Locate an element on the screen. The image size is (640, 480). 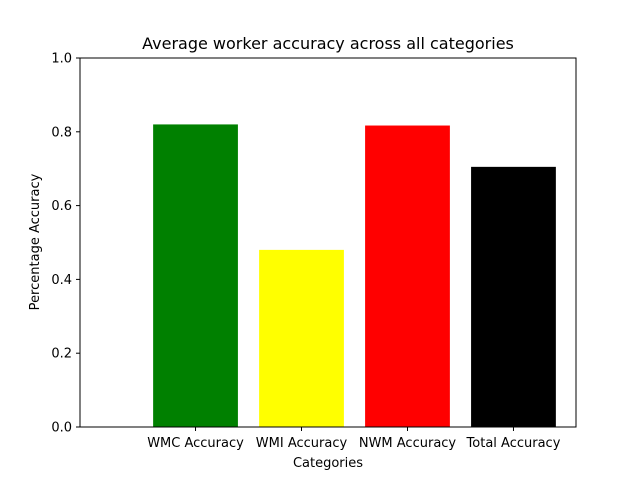
bar-wmc-accuracy is located at coordinates (195, 276).